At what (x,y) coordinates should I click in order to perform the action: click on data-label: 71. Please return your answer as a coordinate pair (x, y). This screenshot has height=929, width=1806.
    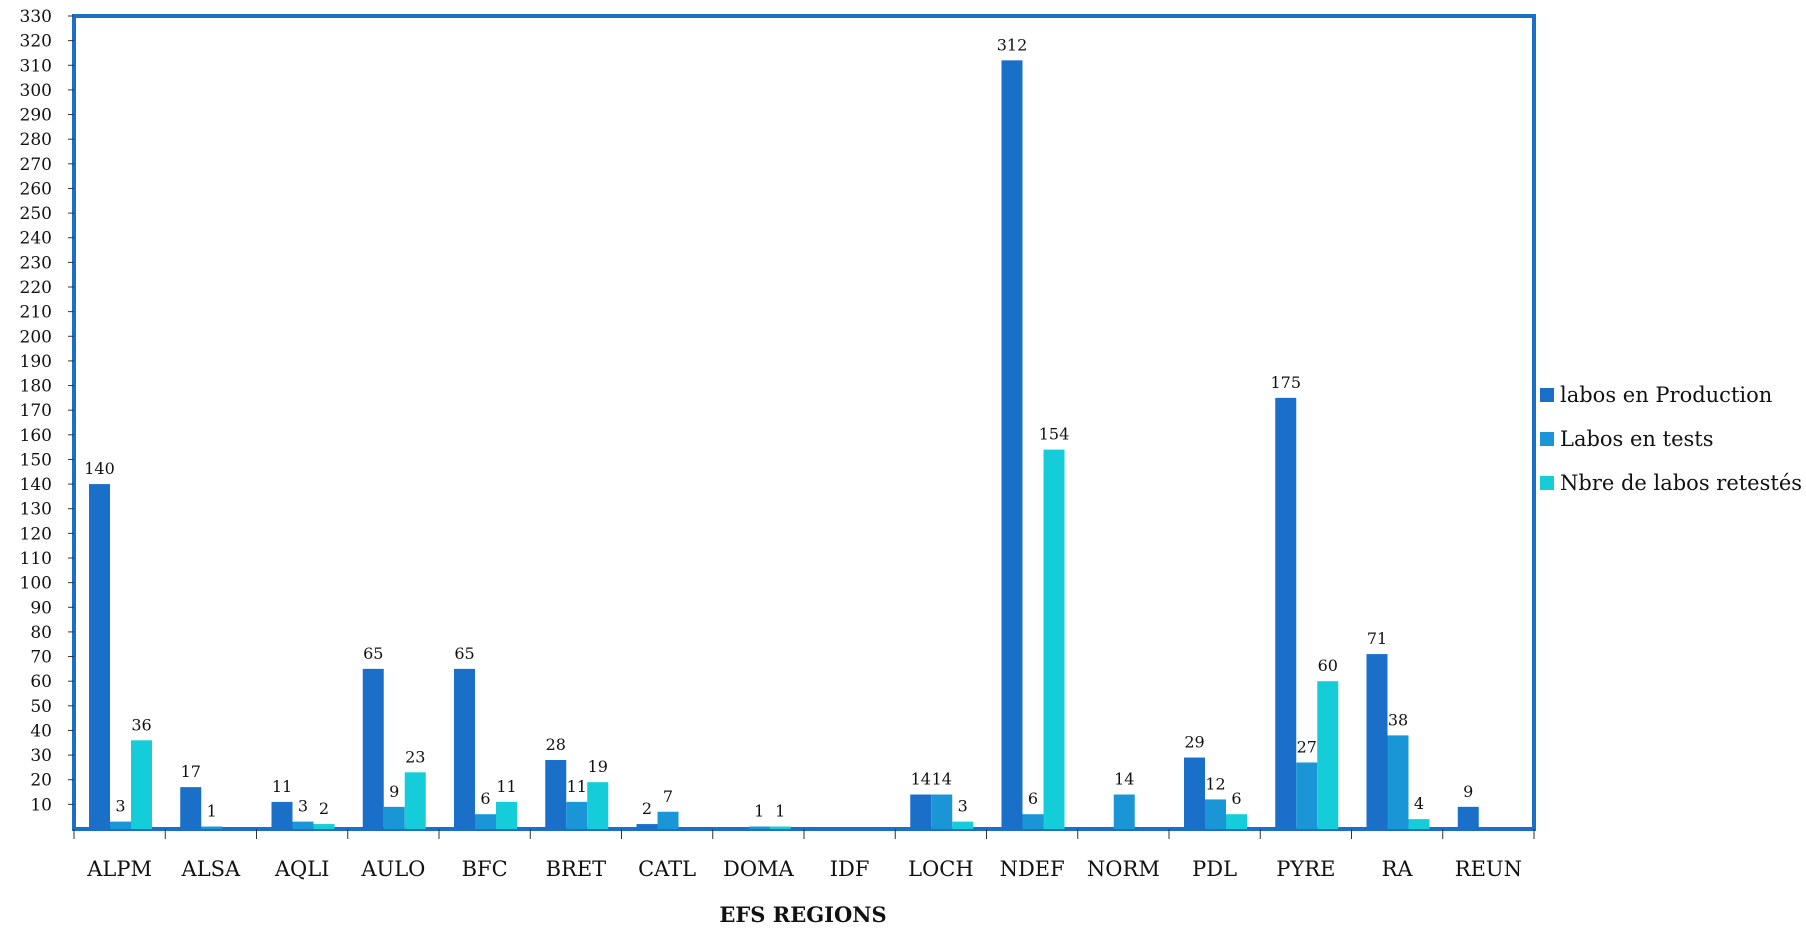
    Looking at the image, I should click on (1377, 638).